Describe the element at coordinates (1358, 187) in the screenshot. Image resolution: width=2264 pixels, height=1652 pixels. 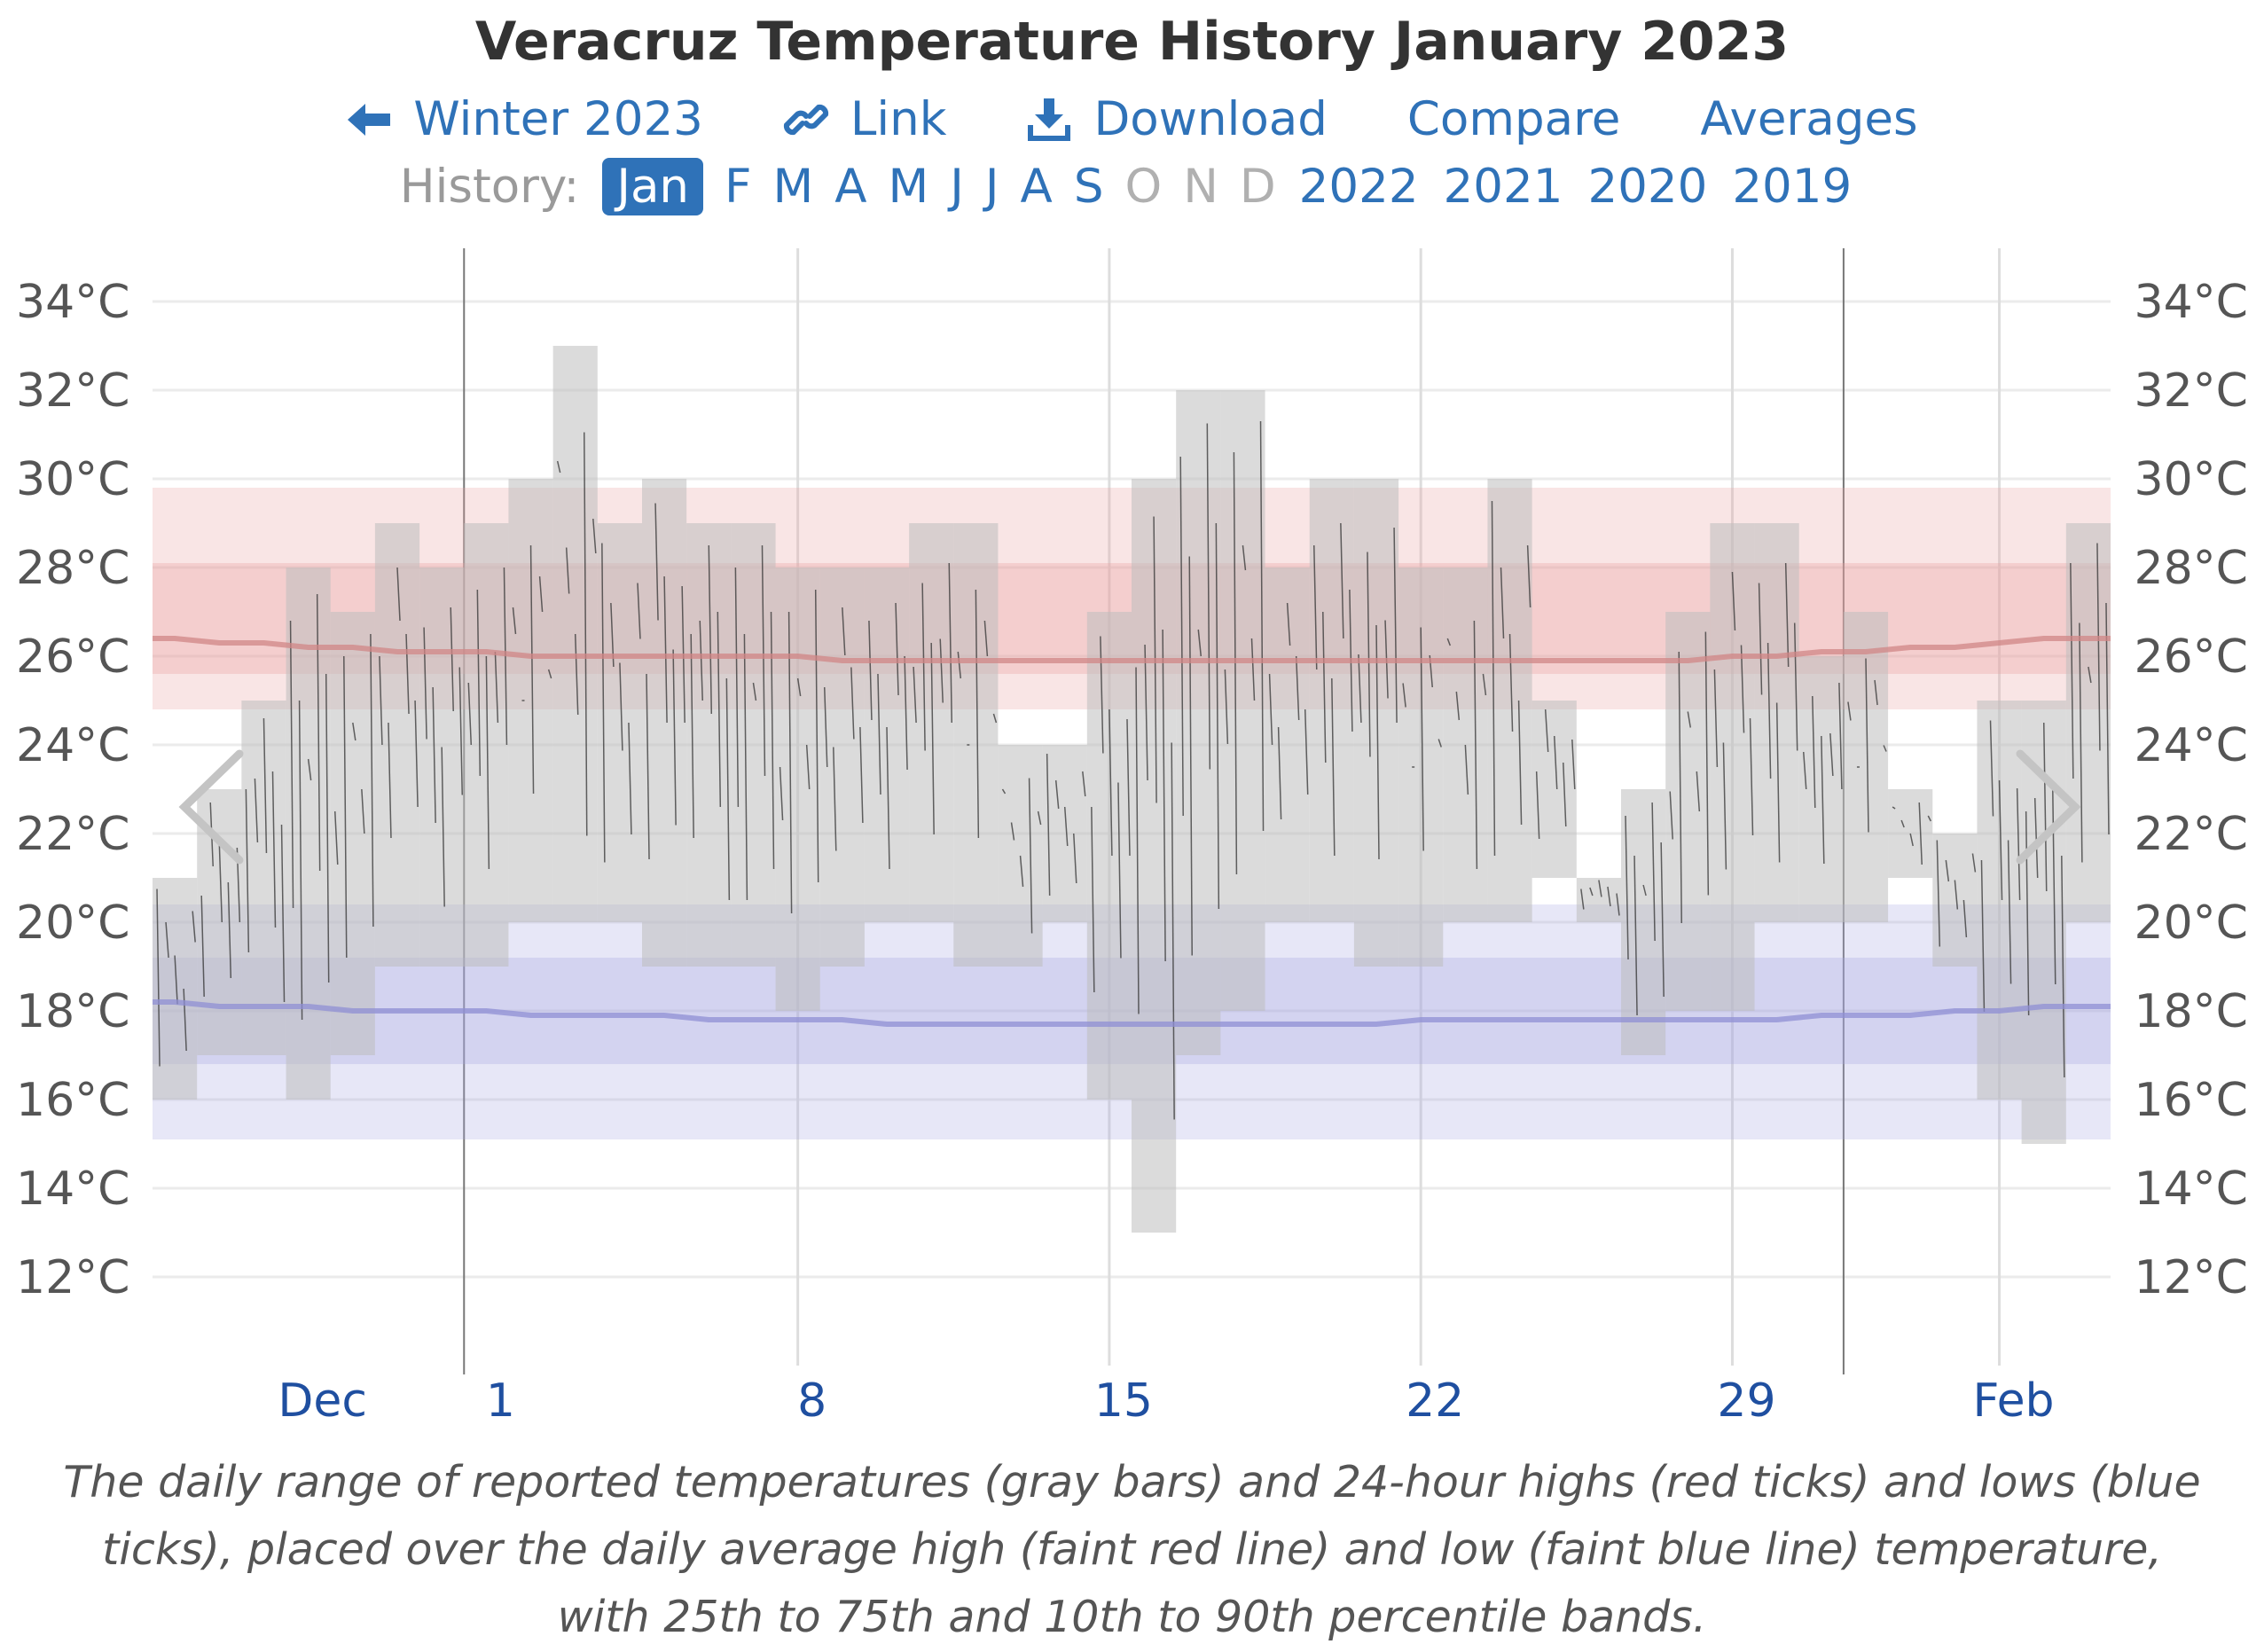
I see `history-year-2022: 2022` at that location.